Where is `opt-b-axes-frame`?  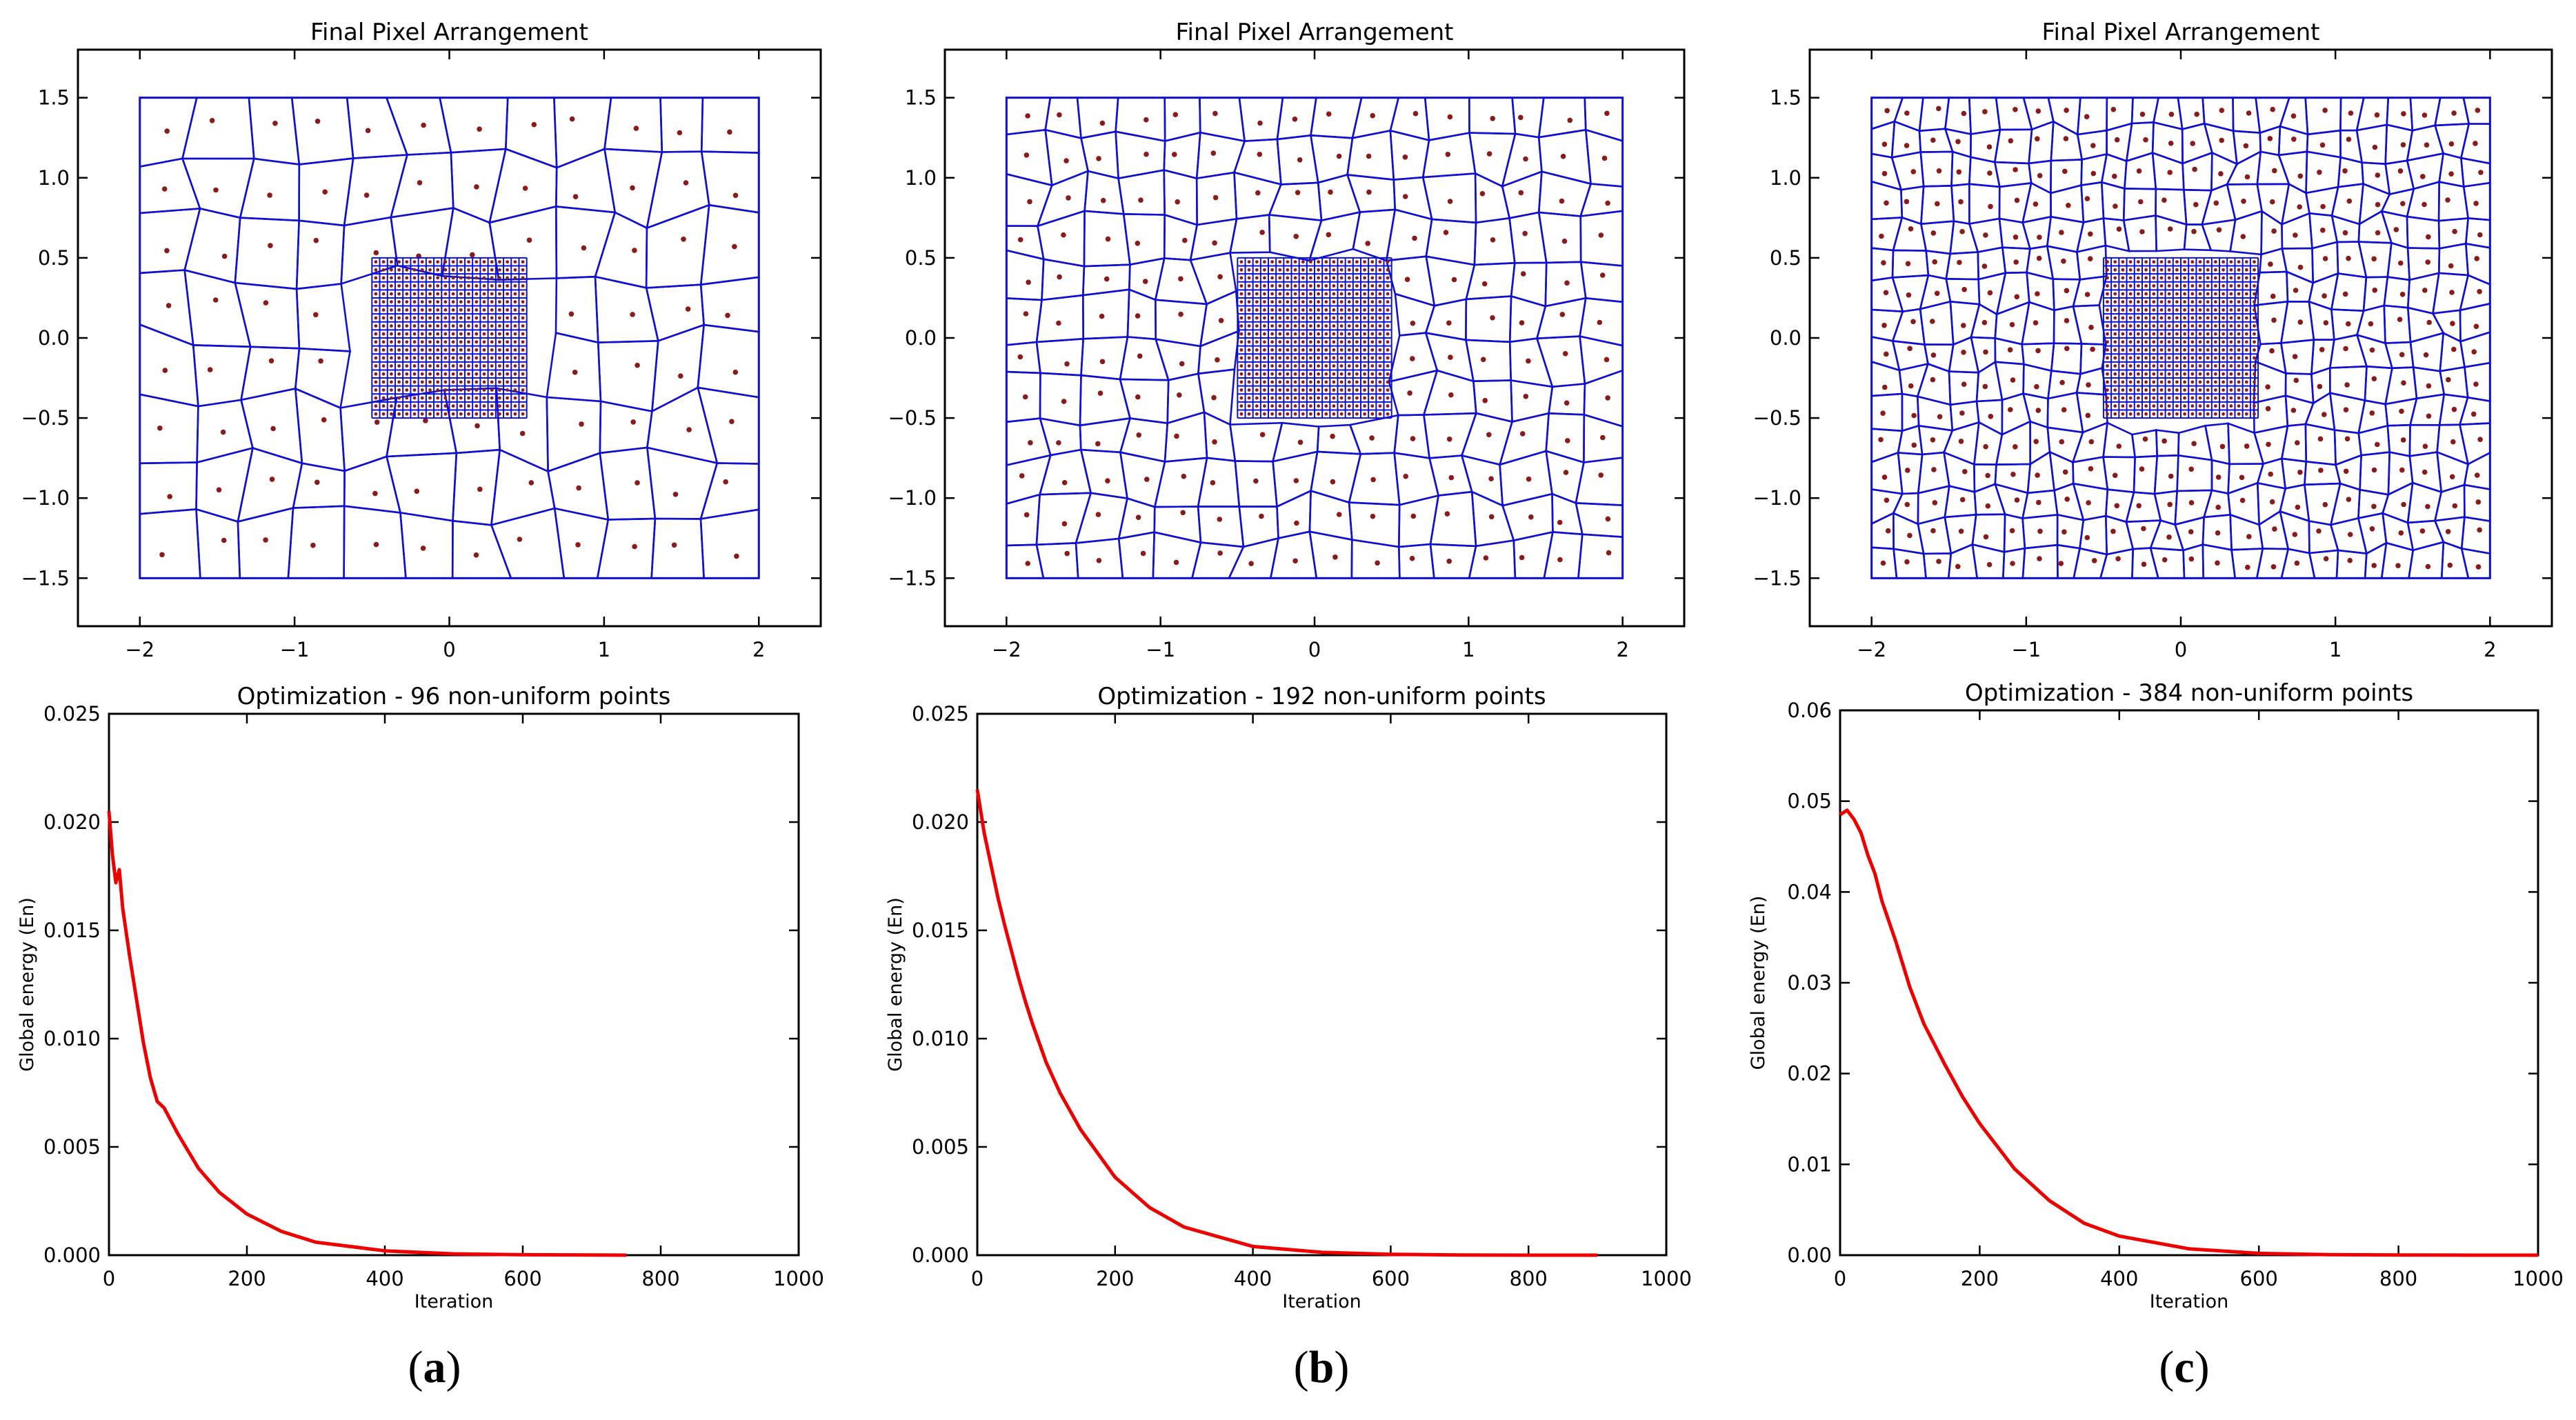 opt-b-axes-frame is located at coordinates (1322, 984).